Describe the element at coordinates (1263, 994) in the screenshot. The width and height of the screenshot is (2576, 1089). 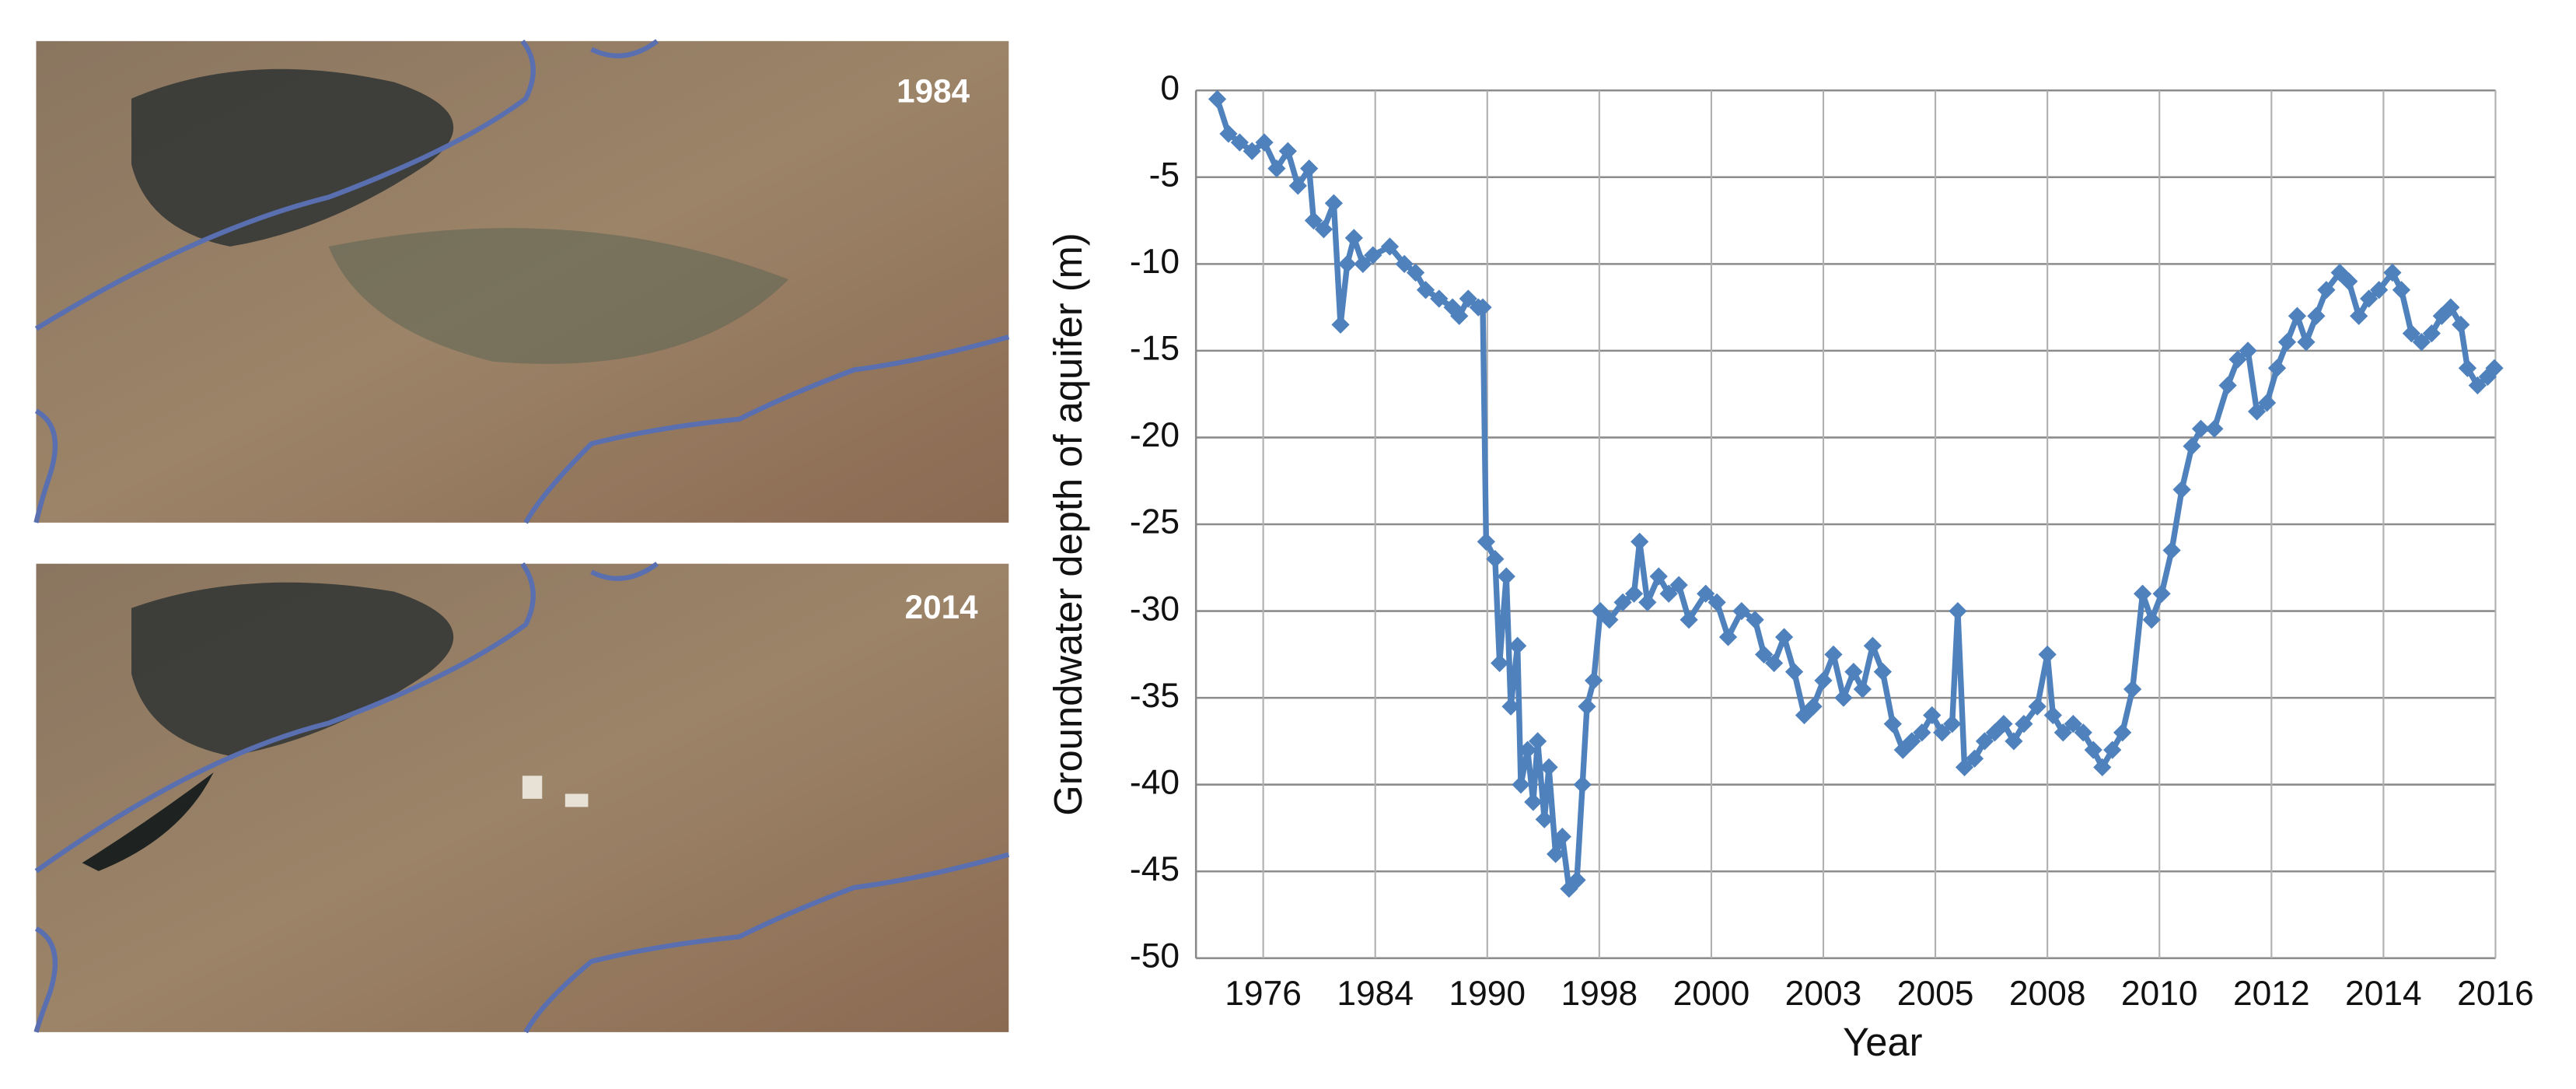
I see `x-tick-label: 1976` at that location.